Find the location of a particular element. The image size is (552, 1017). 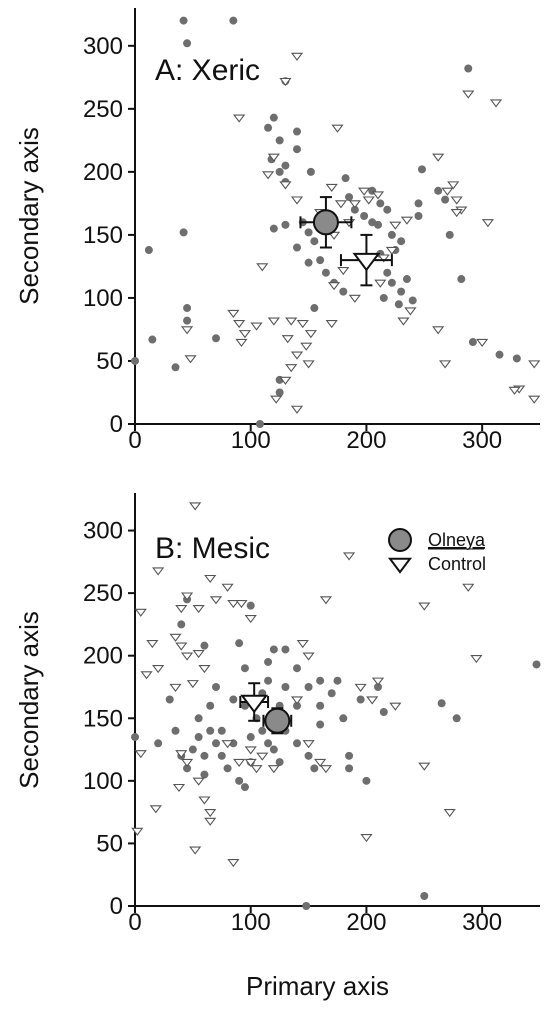

legend-label-olneya: Olneya is located at coordinates (457, 540).